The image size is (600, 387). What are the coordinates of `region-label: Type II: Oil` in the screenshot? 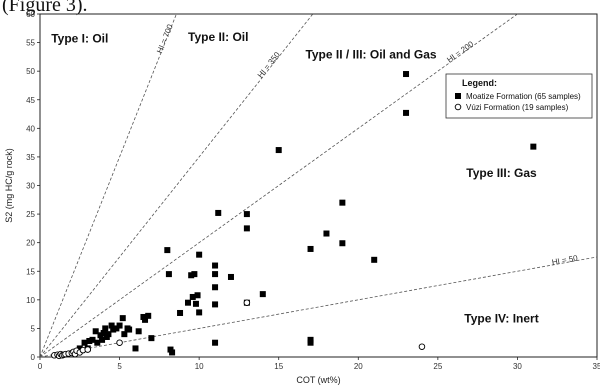 It's located at (218, 37).